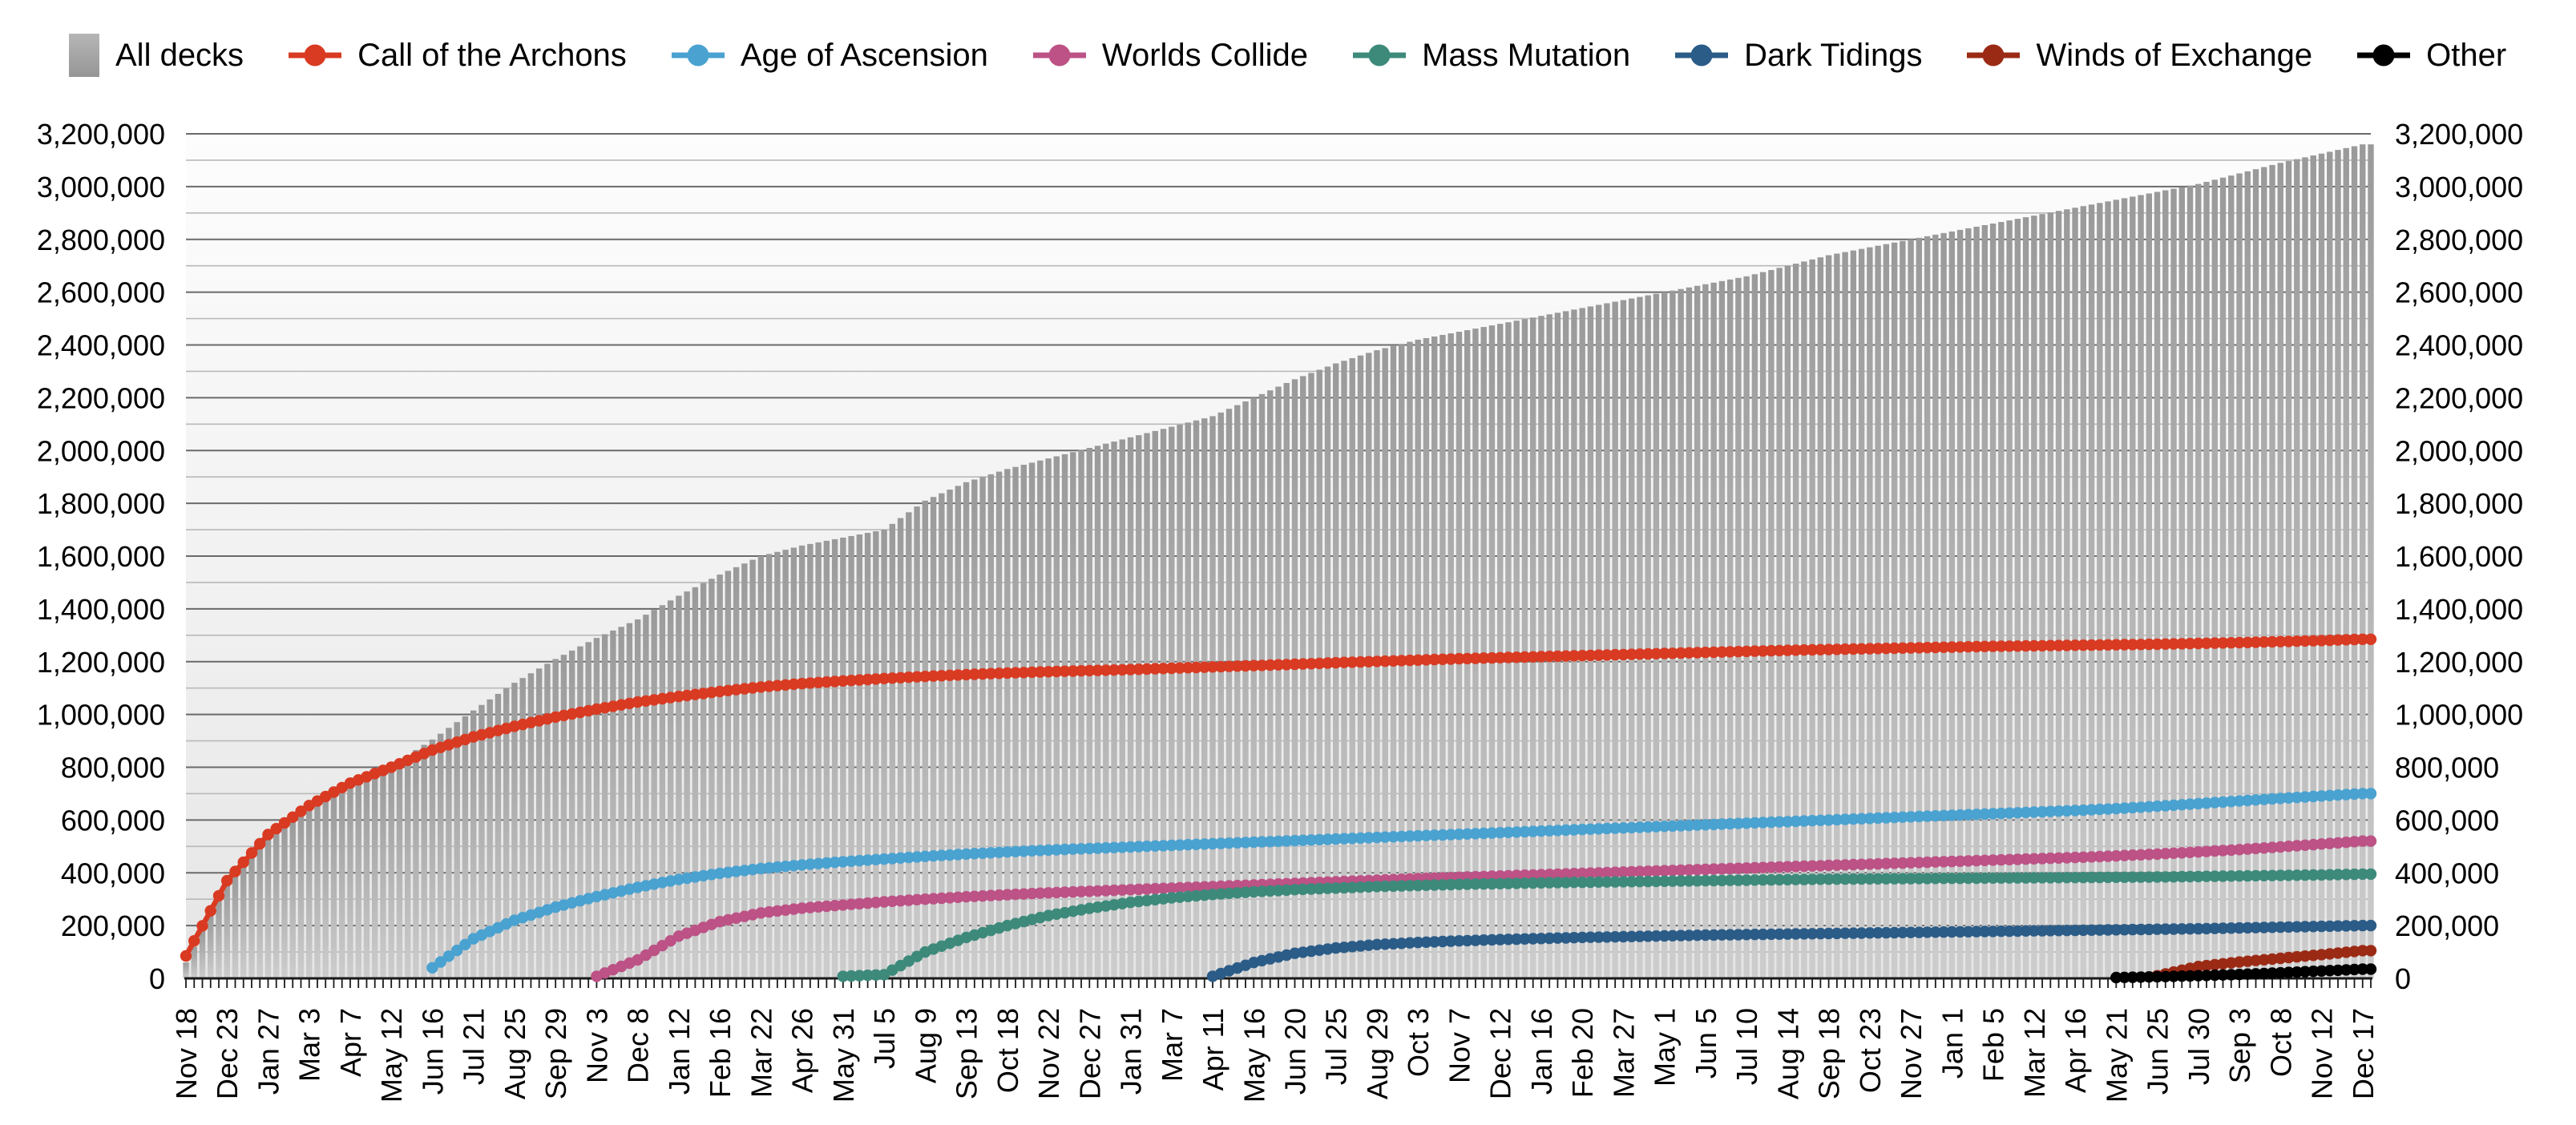 Image resolution: width=2576 pixels, height=1125 pixels. What do you see at coordinates (350, 1042) in the screenshot?
I see `svg-text: Apr 7` at bounding box center [350, 1042].